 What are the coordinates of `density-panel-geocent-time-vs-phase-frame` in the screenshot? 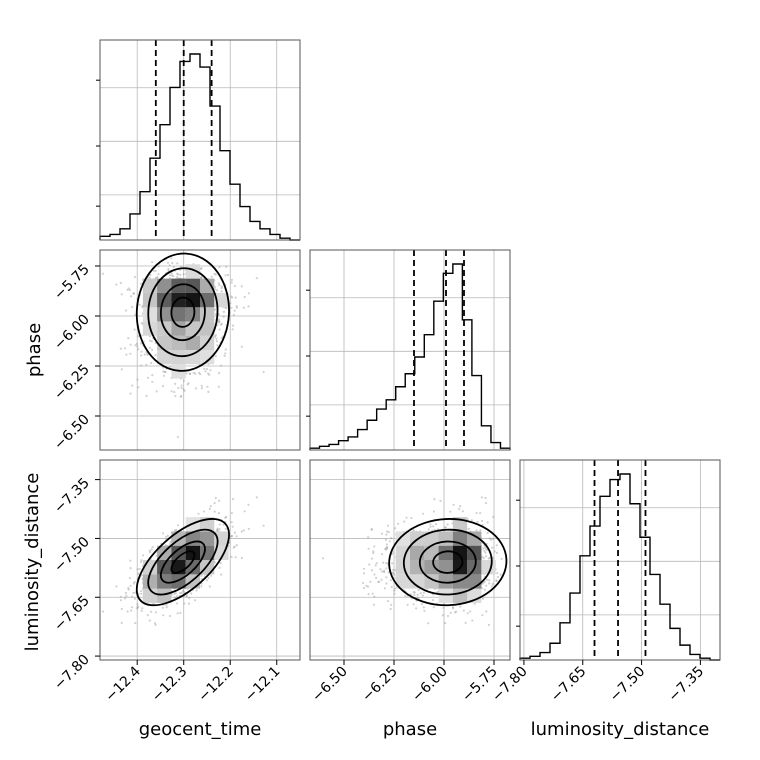 It's located at (200, 350).